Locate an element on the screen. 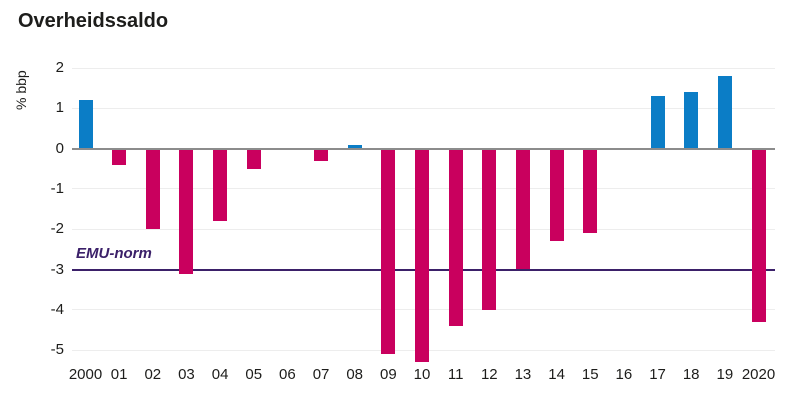 The height and width of the screenshot is (400, 800). x-axis-tick-label: 19 is located at coordinates (725, 374).